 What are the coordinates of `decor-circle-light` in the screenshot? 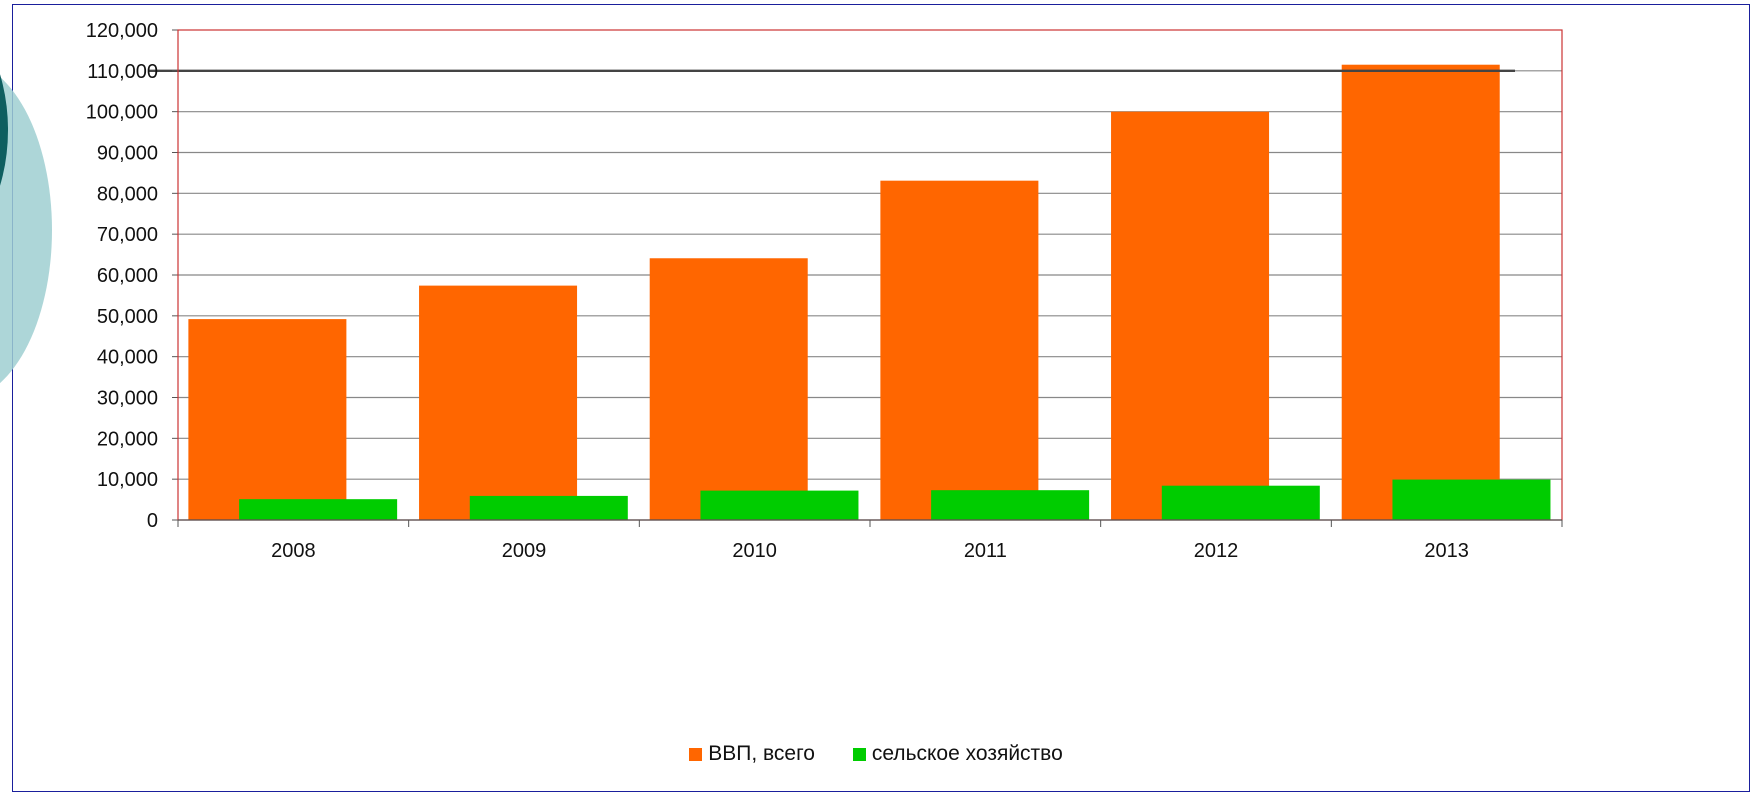 It's located at (26, 230).